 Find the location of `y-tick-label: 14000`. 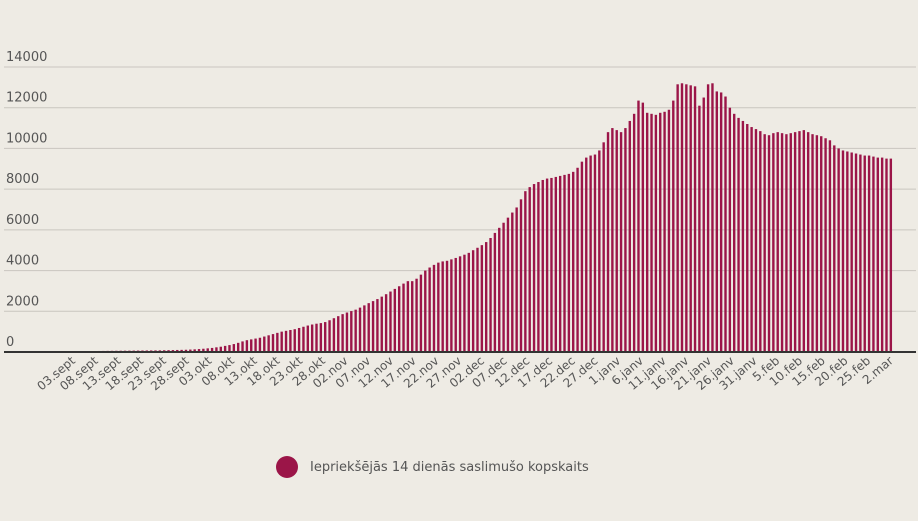

y-tick-label: 14000 is located at coordinates (26, 57).